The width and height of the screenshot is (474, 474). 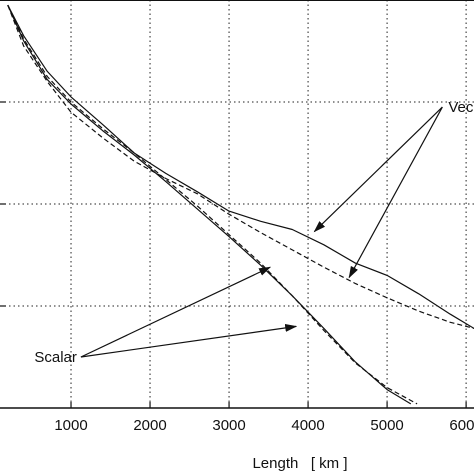 What do you see at coordinates (461, 107) in the screenshot?
I see `annotation-label: Vec` at bounding box center [461, 107].